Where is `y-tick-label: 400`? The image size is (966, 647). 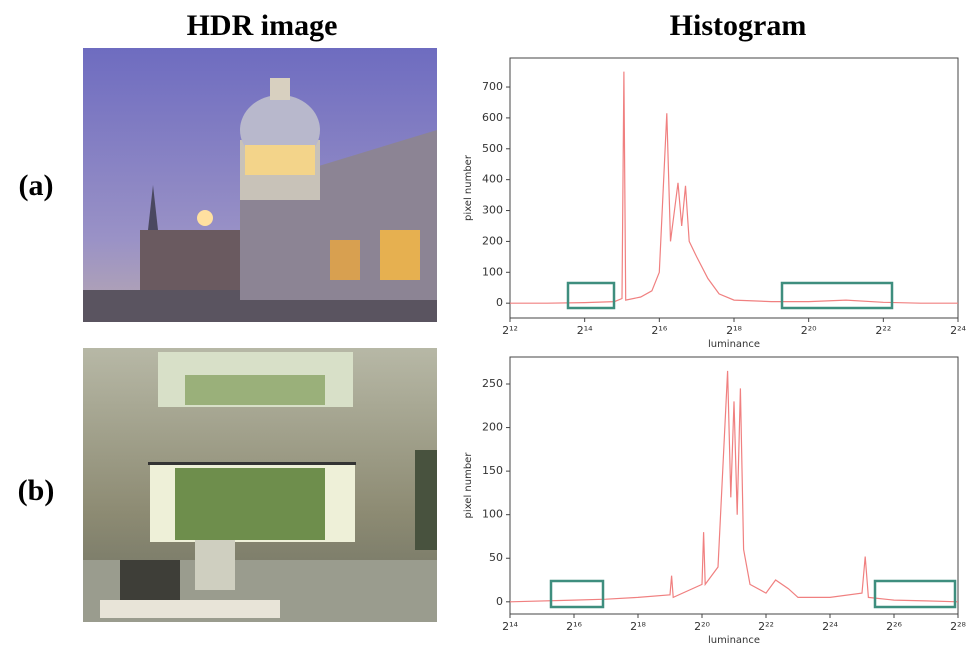 y-tick-label: 400 is located at coordinates (492, 179).